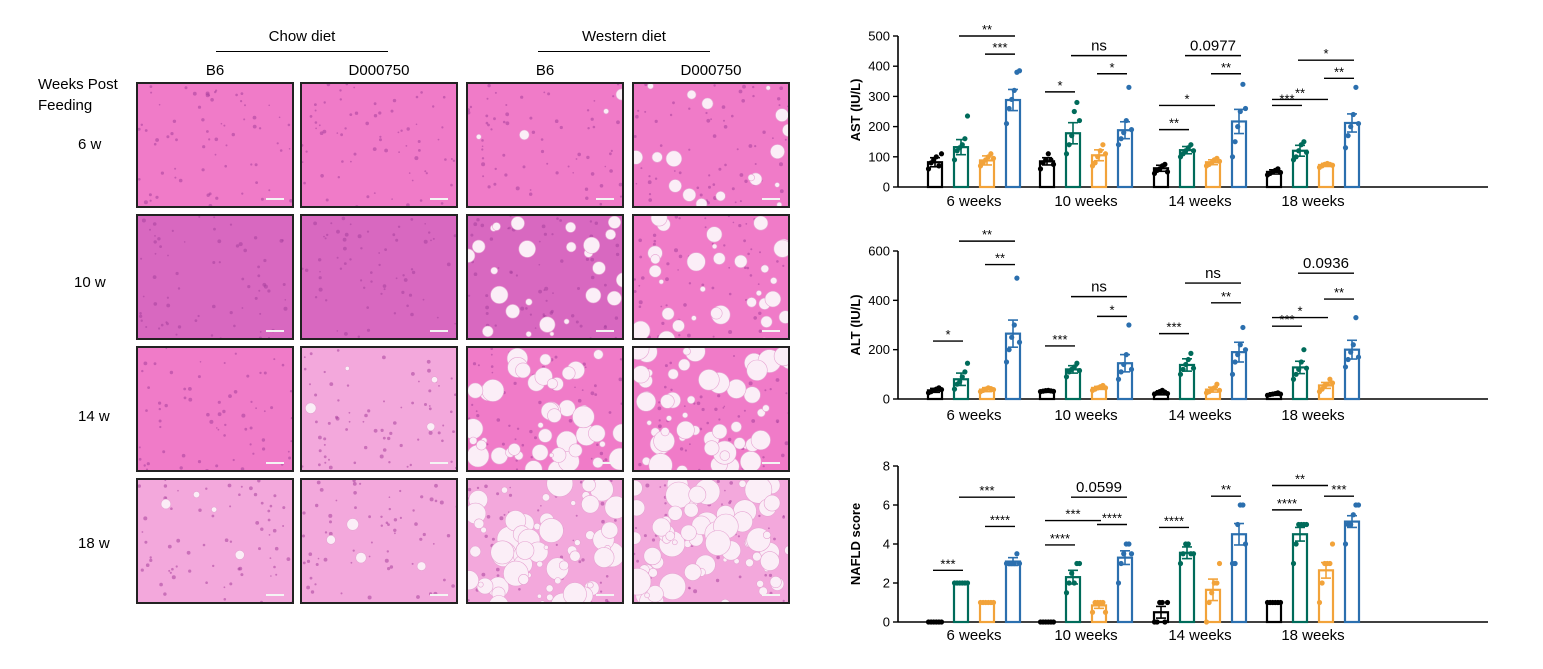 The height and width of the screenshot is (669, 1543). Describe the element at coordinates (1099, 487) in the screenshot. I see `significance-label: 0.0599` at that location.